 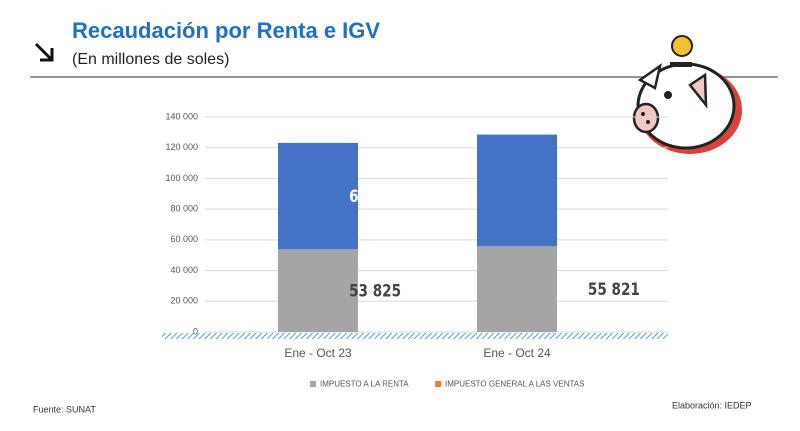 What do you see at coordinates (184, 270) in the screenshot?
I see `y-tick-label: 40 000` at bounding box center [184, 270].